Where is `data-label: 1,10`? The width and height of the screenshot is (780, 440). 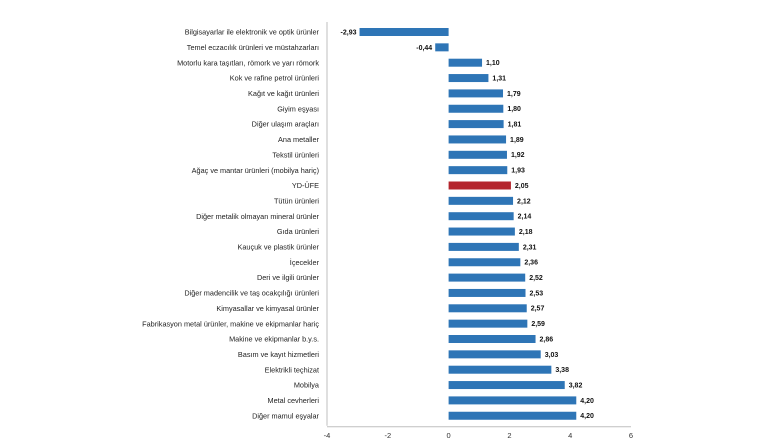
data-label: 1,10 is located at coordinates (493, 63).